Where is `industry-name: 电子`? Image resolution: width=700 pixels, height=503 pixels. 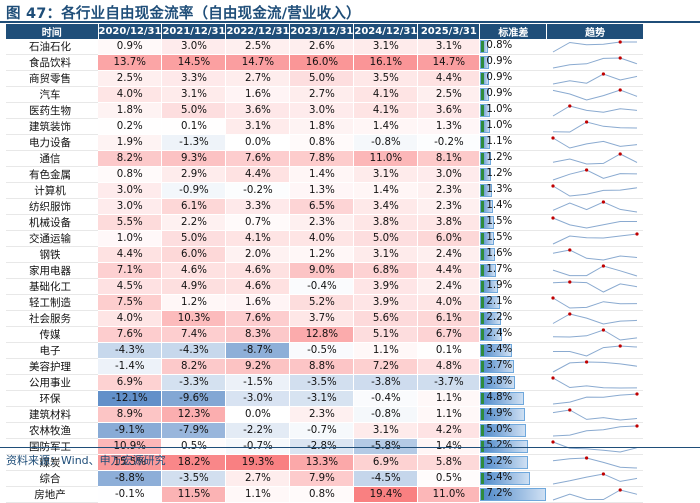 industry-name: 电子 is located at coordinates (52, 350).